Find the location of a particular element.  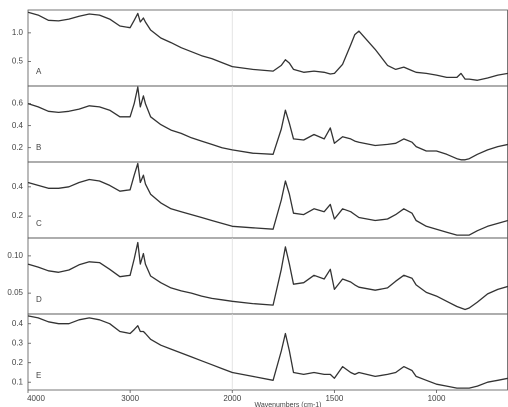

y-tick-label: 1.0 is located at coordinates (18, 32).